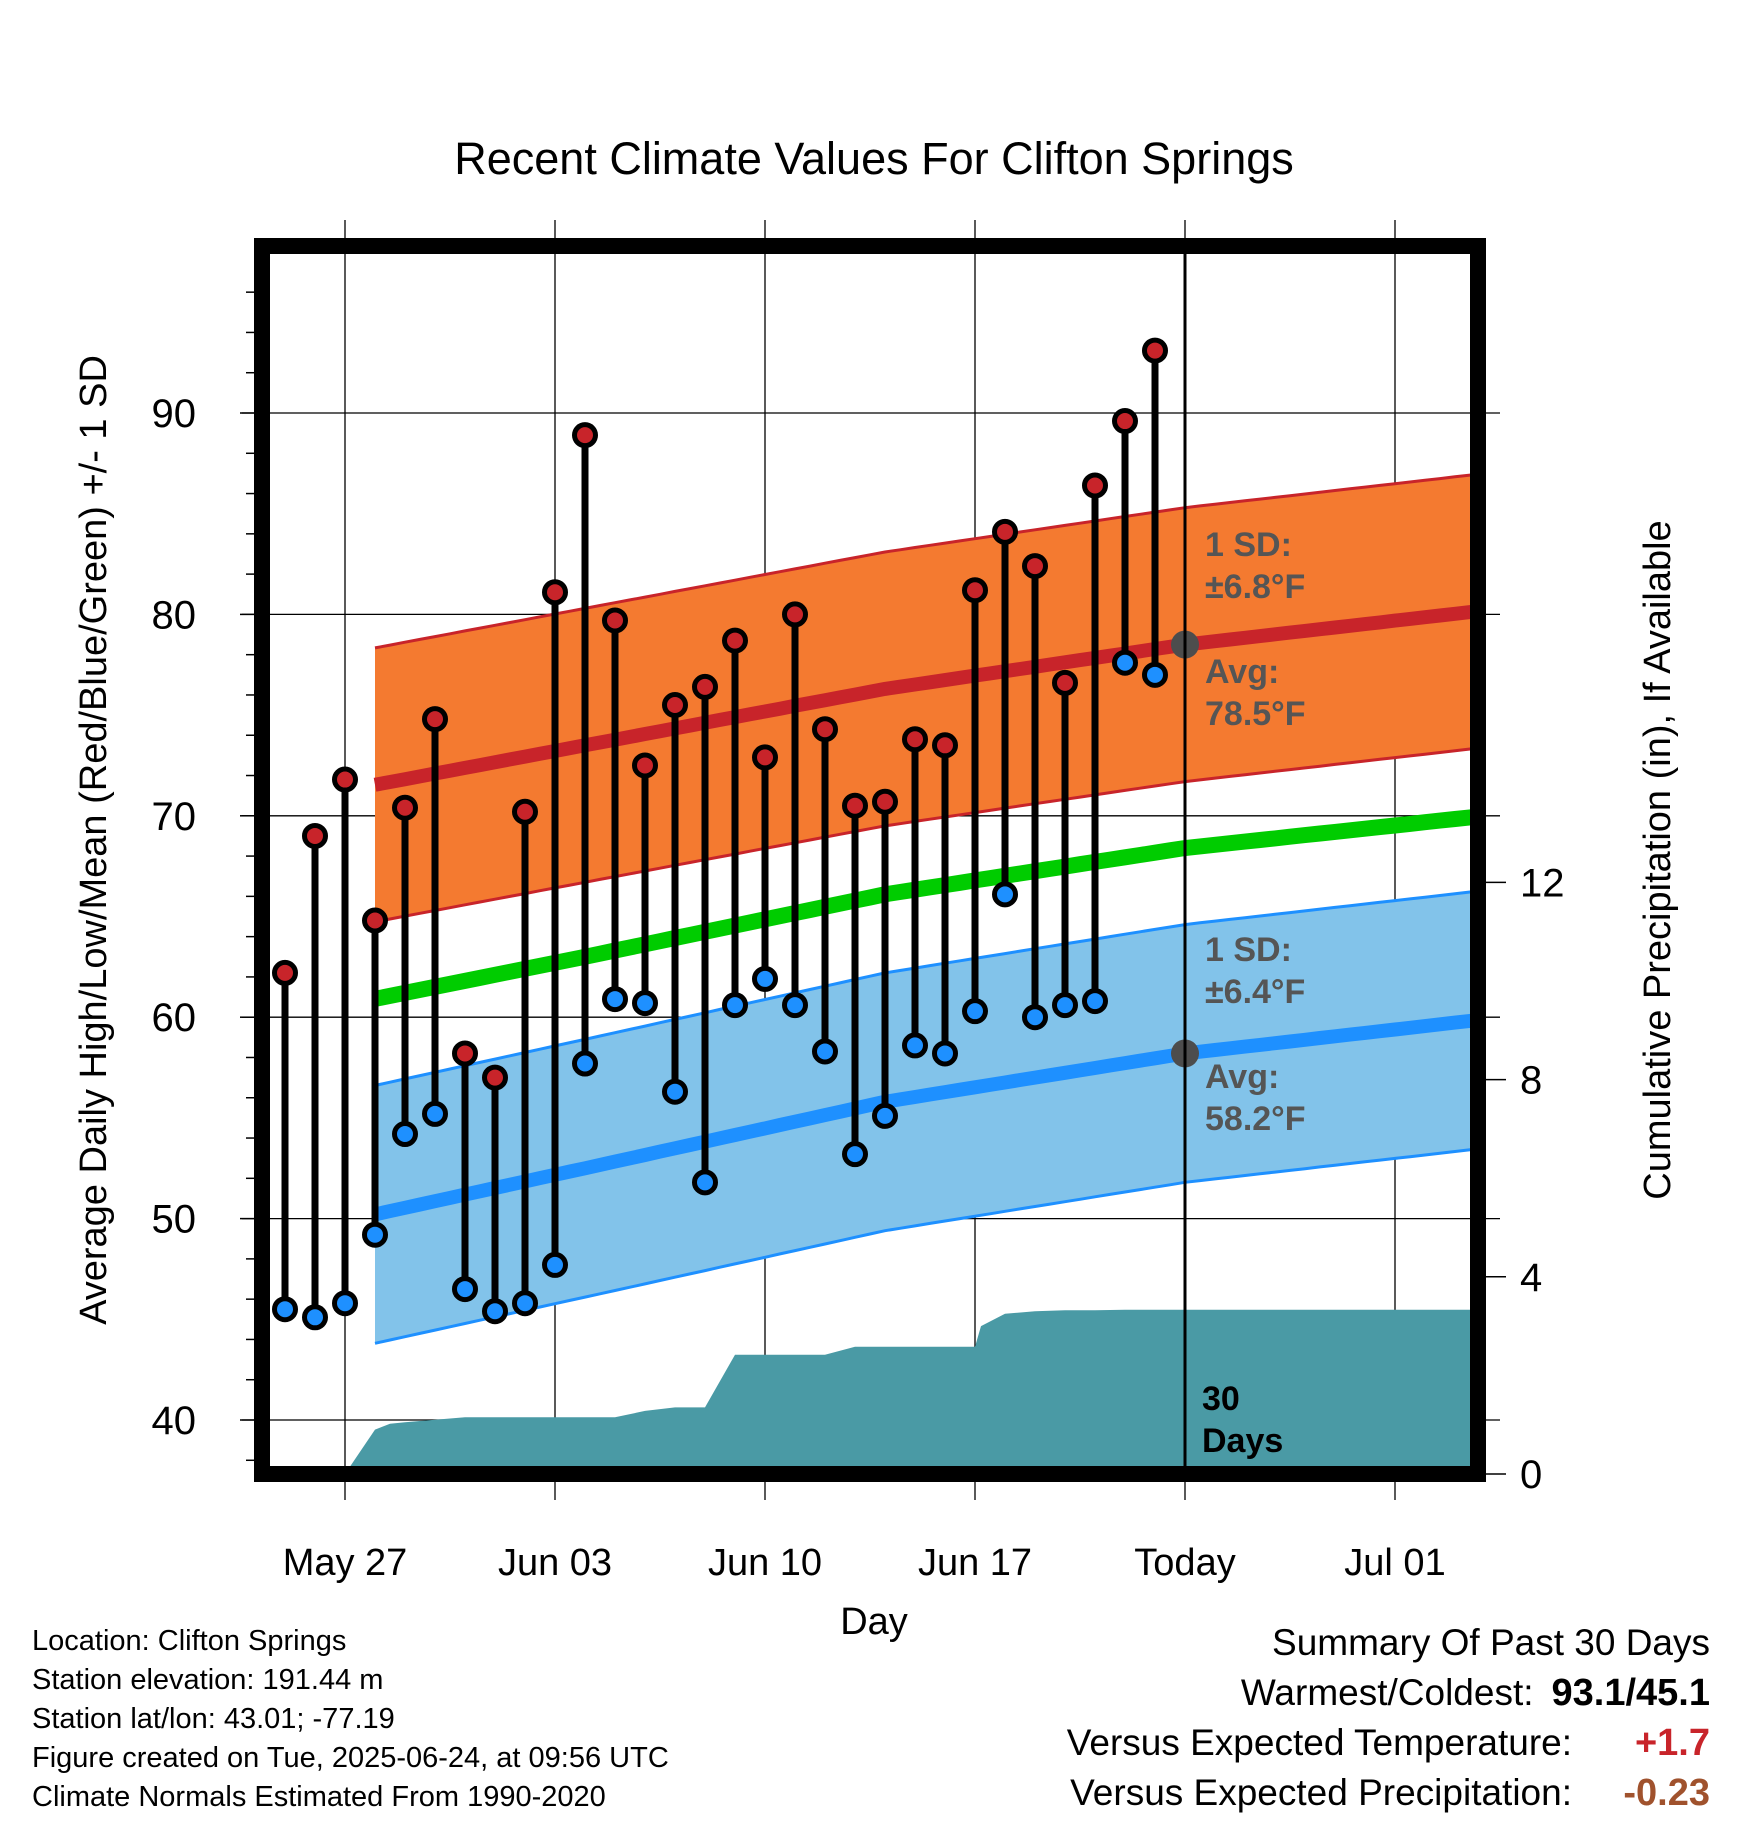 This screenshot has width=1748, height=1828. I want to click on low-sd-upper-edge, so click(926, 988).